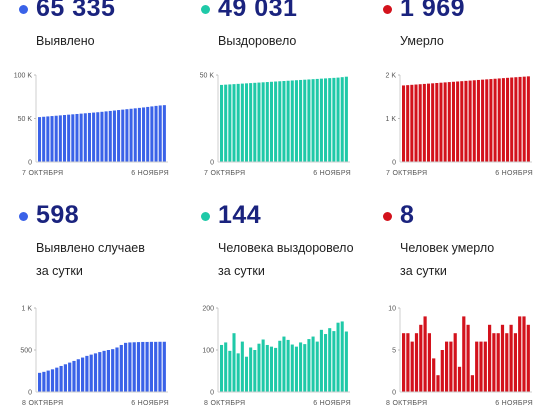  What do you see at coordinates (423, 271) in the screenshot?
I see `panel-label: за сутки` at bounding box center [423, 271].